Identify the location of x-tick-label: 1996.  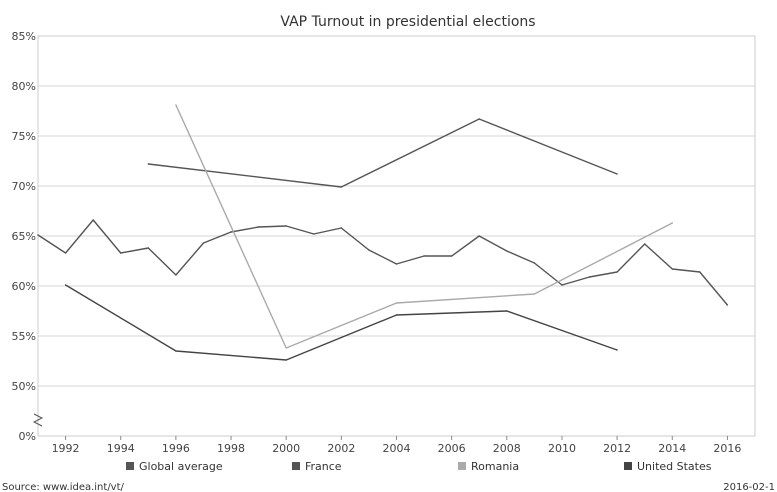
(176, 448).